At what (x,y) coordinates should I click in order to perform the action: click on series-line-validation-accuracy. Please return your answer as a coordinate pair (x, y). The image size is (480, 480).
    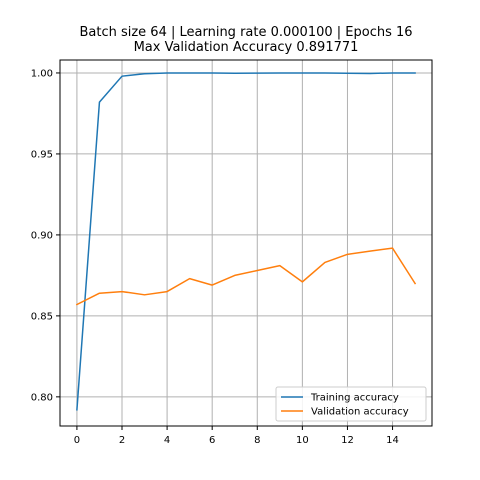
    Looking at the image, I should click on (246, 276).